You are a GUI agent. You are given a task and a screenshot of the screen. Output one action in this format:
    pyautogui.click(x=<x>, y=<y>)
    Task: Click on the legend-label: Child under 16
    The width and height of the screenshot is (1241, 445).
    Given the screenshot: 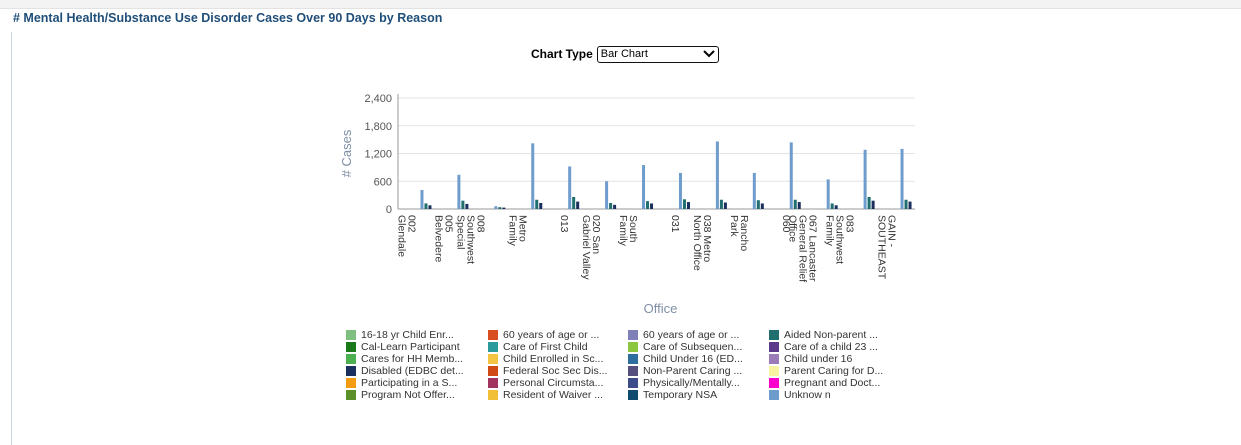 What is the action you would take?
    pyautogui.click(x=818, y=359)
    